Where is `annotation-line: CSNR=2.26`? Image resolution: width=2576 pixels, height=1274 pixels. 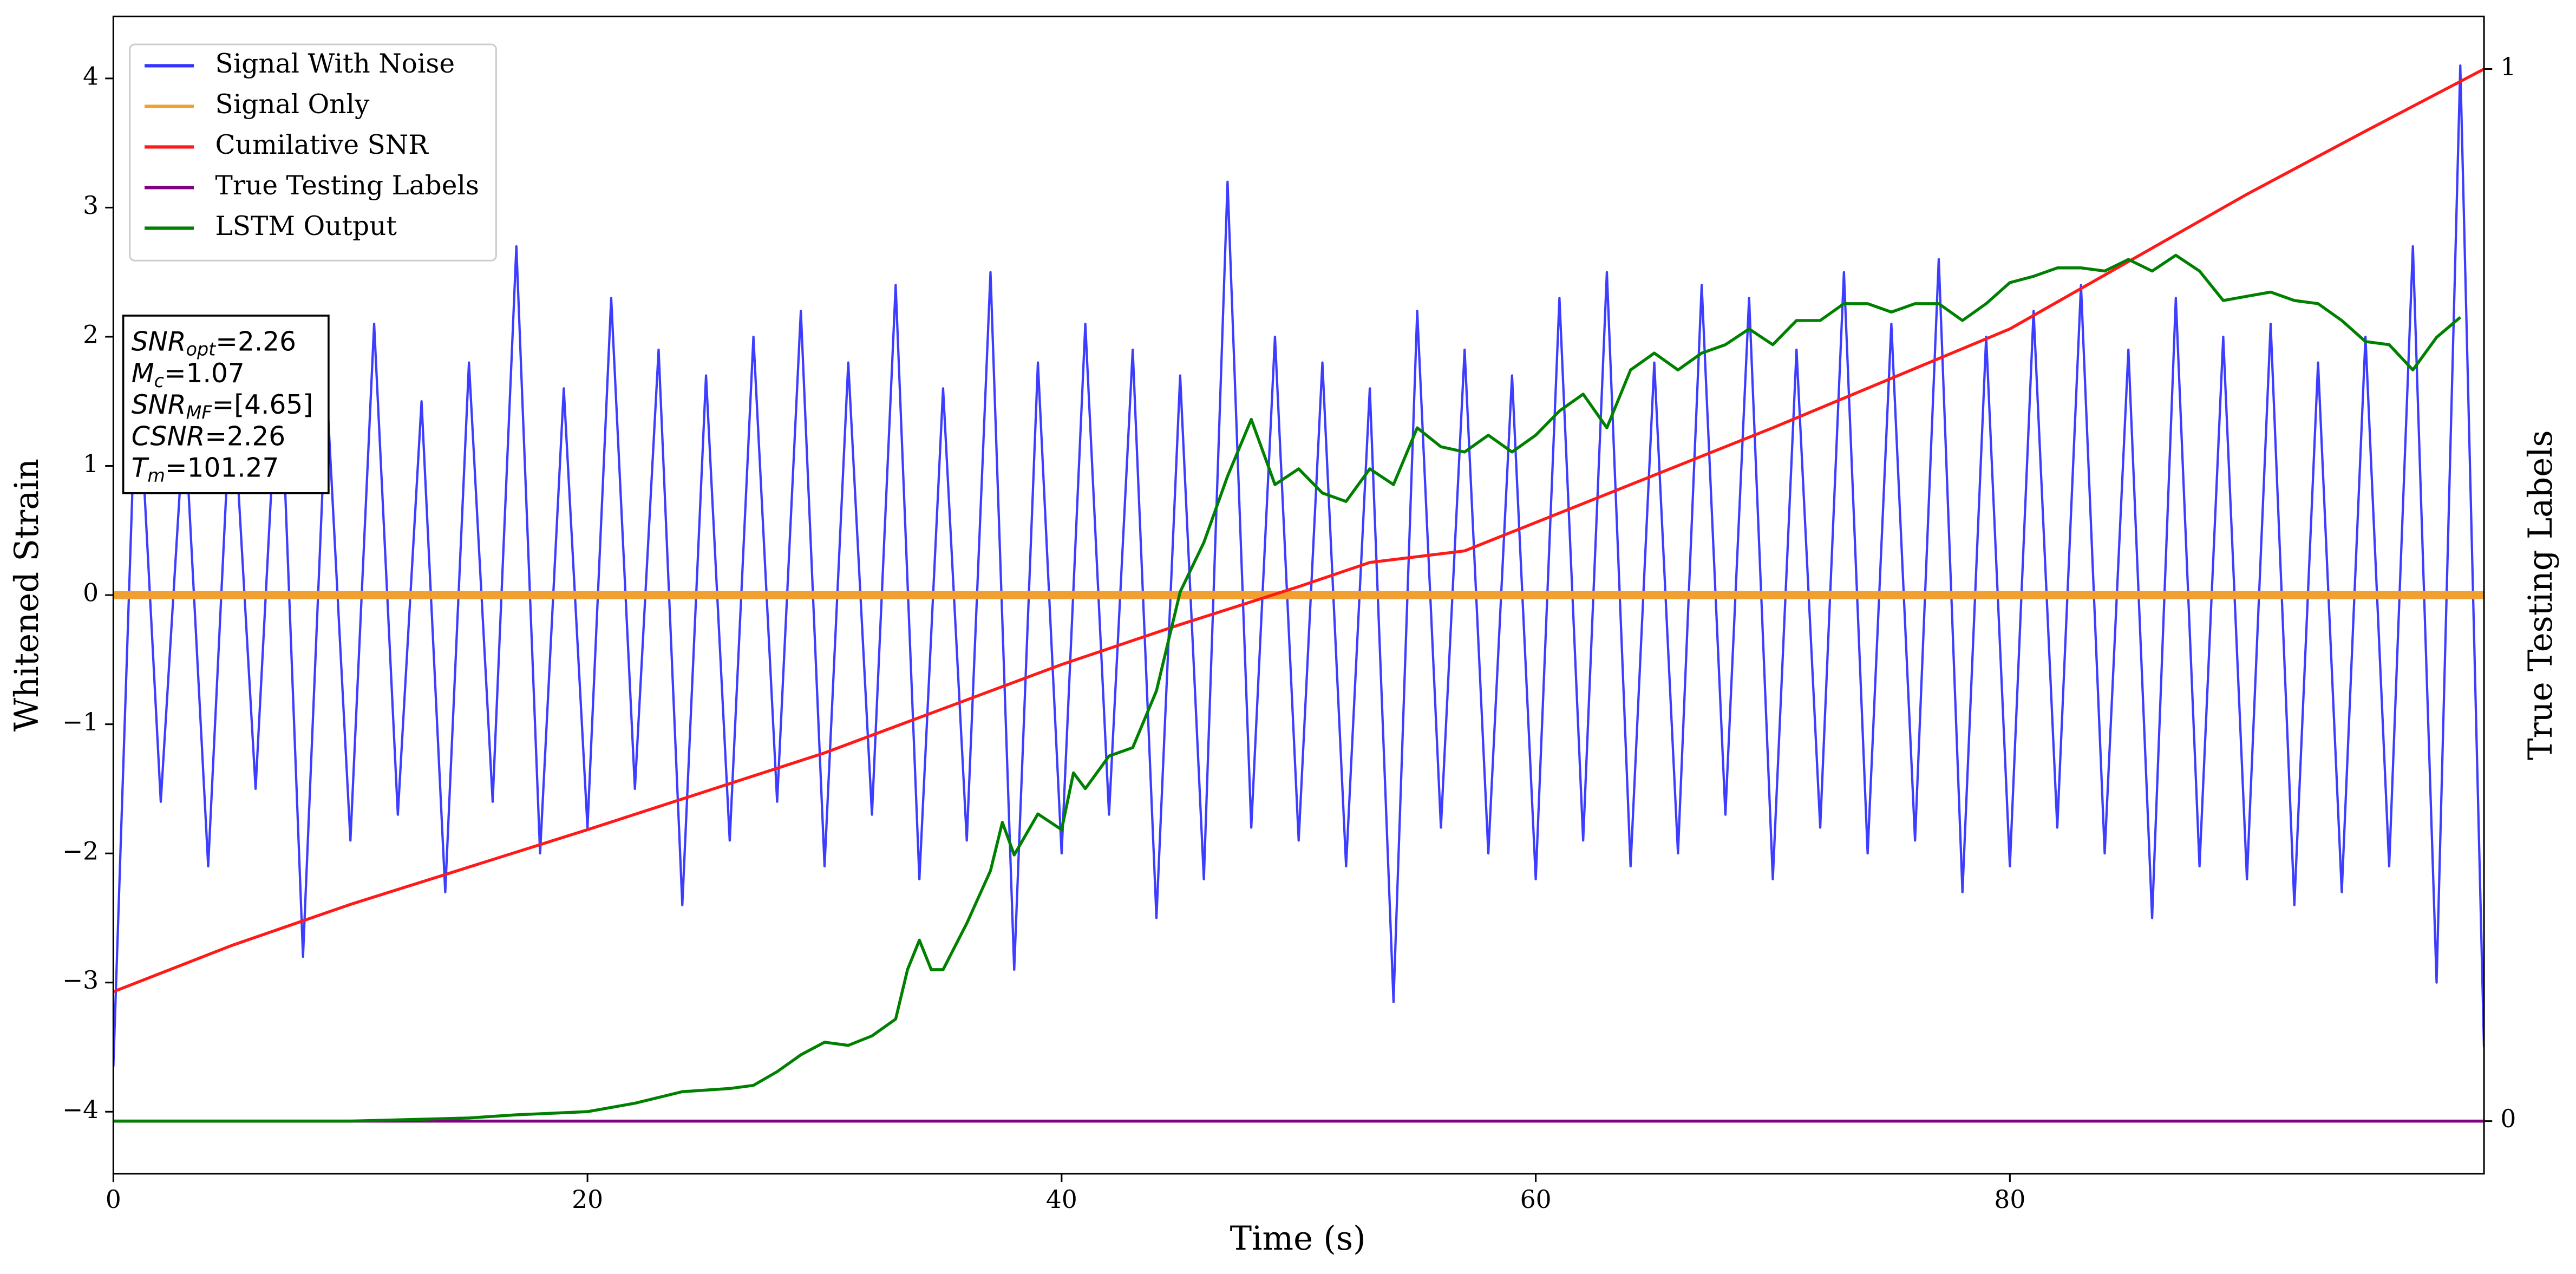 annotation-line: CSNR=2.26 is located at coordinates (208, 436).